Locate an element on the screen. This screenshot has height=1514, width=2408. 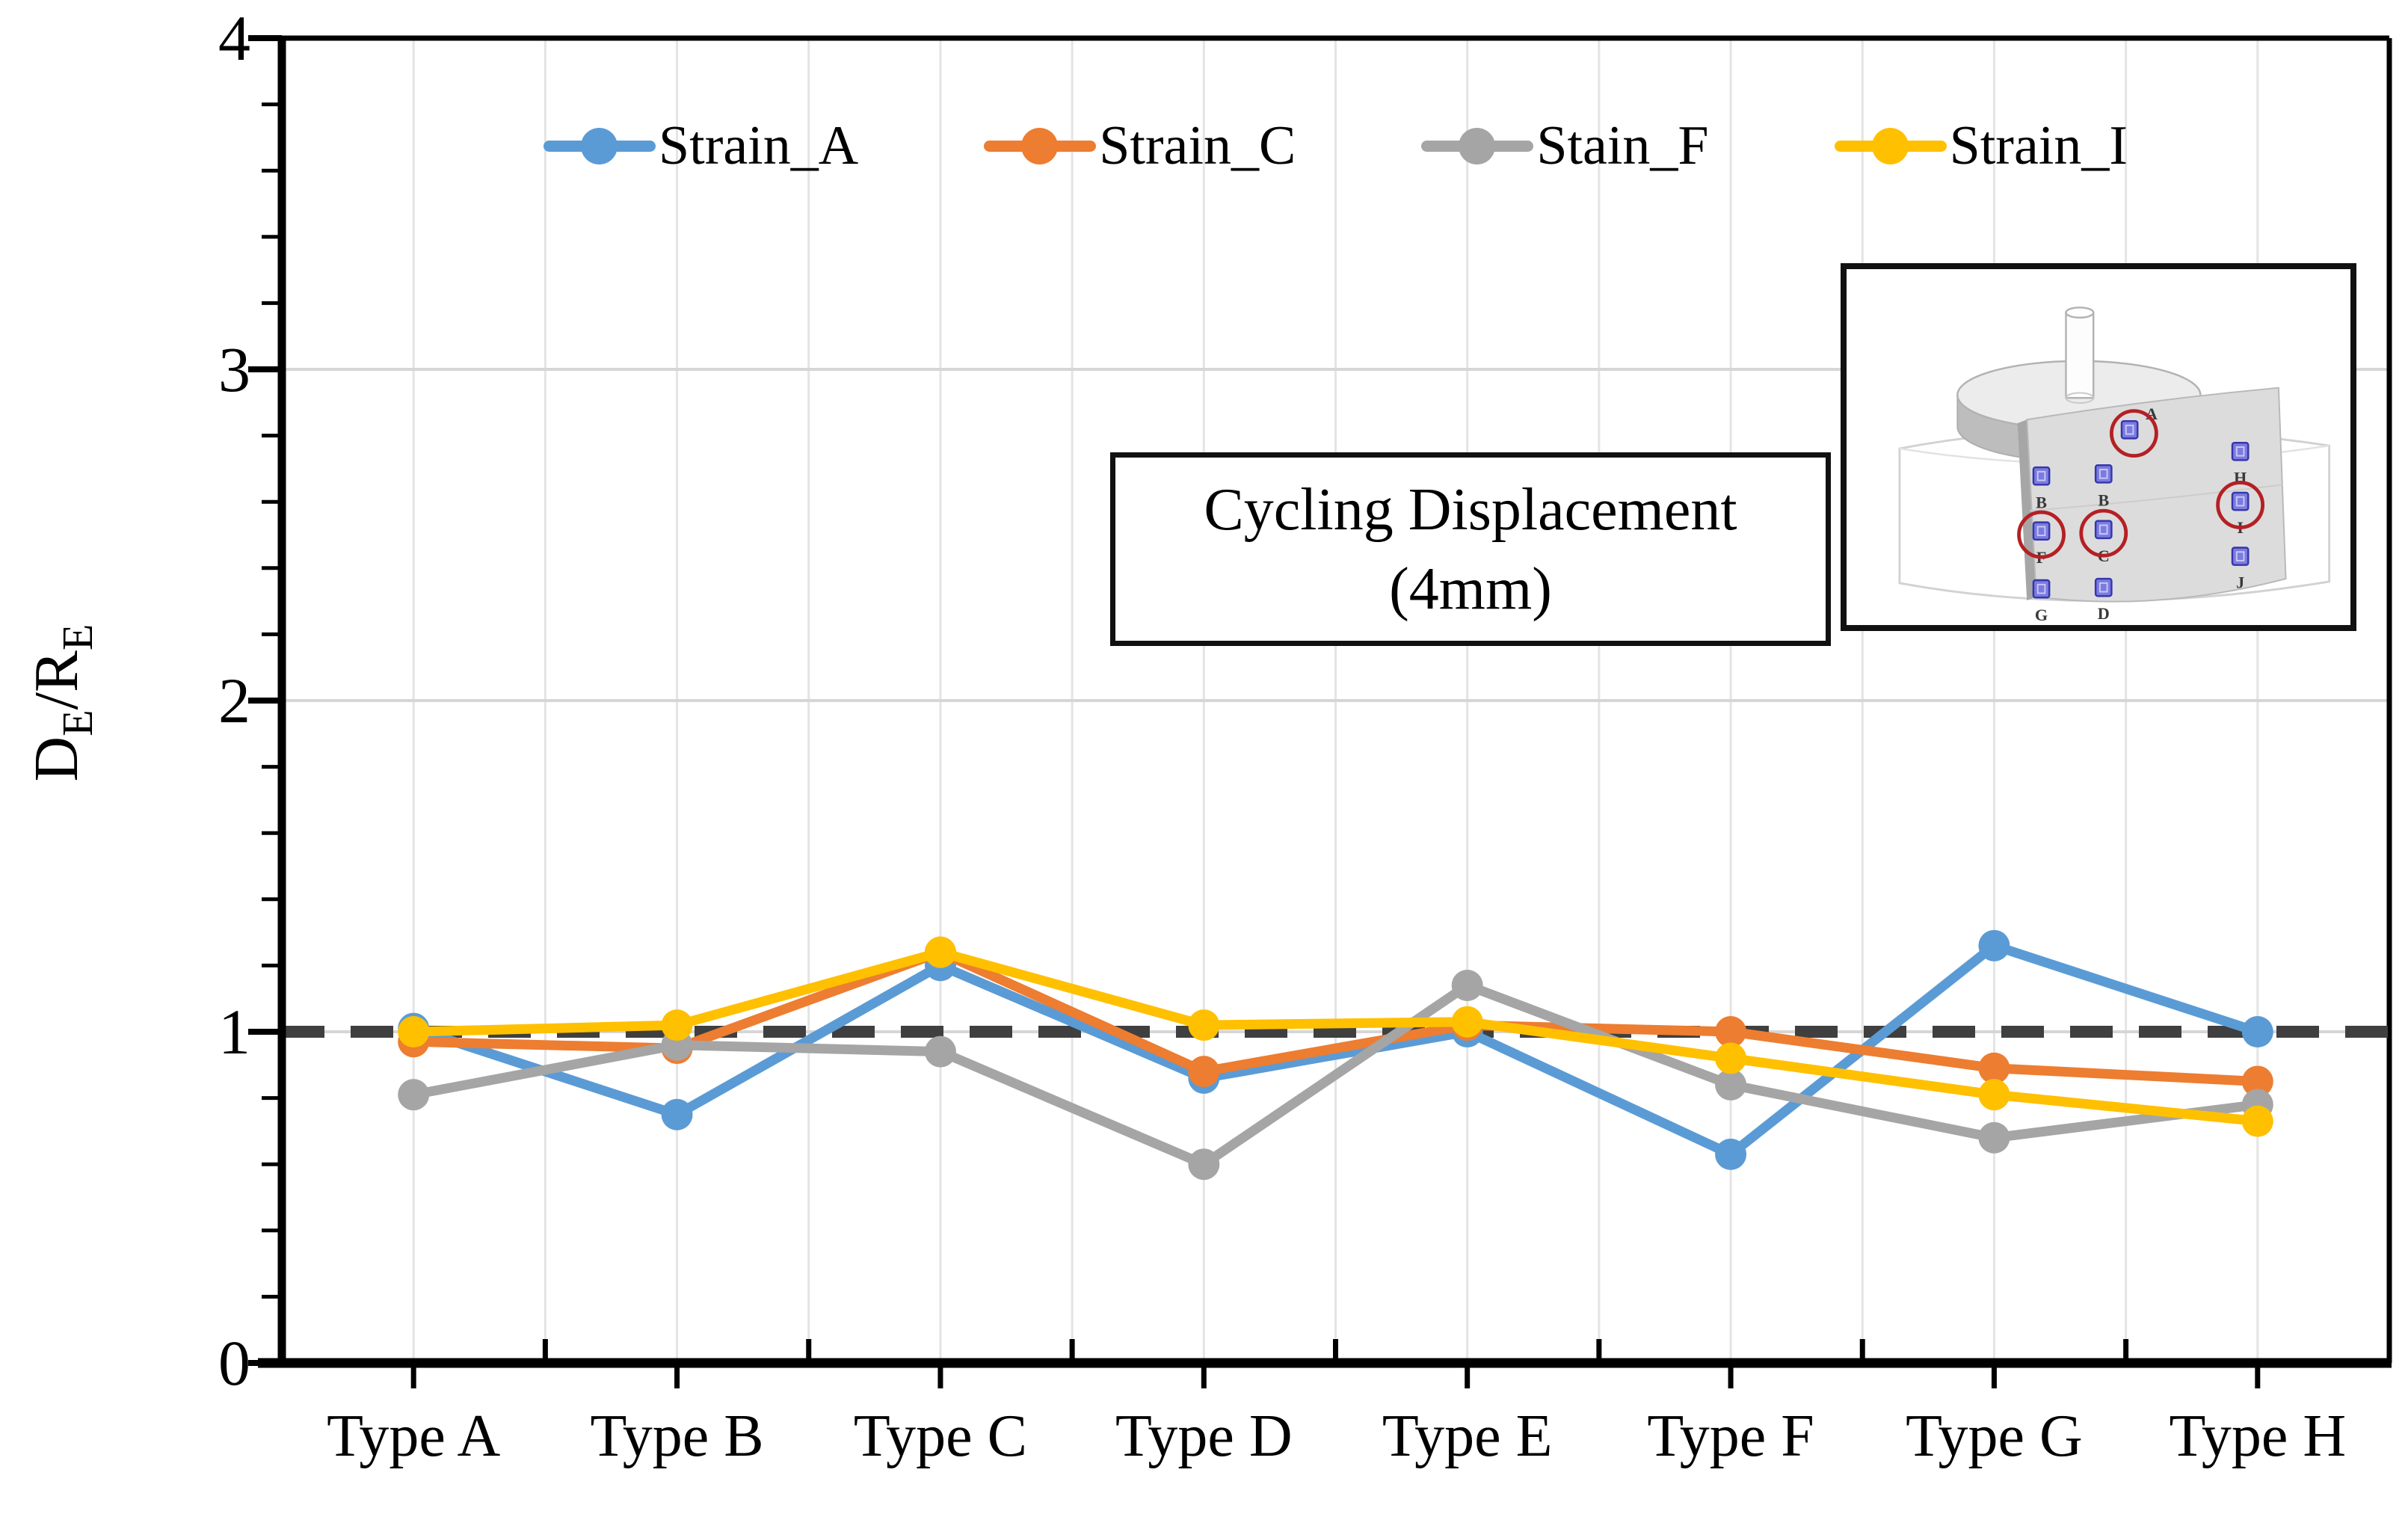
data-marker-Strain_C-TypeH is located at coordinates (2257, 1081).